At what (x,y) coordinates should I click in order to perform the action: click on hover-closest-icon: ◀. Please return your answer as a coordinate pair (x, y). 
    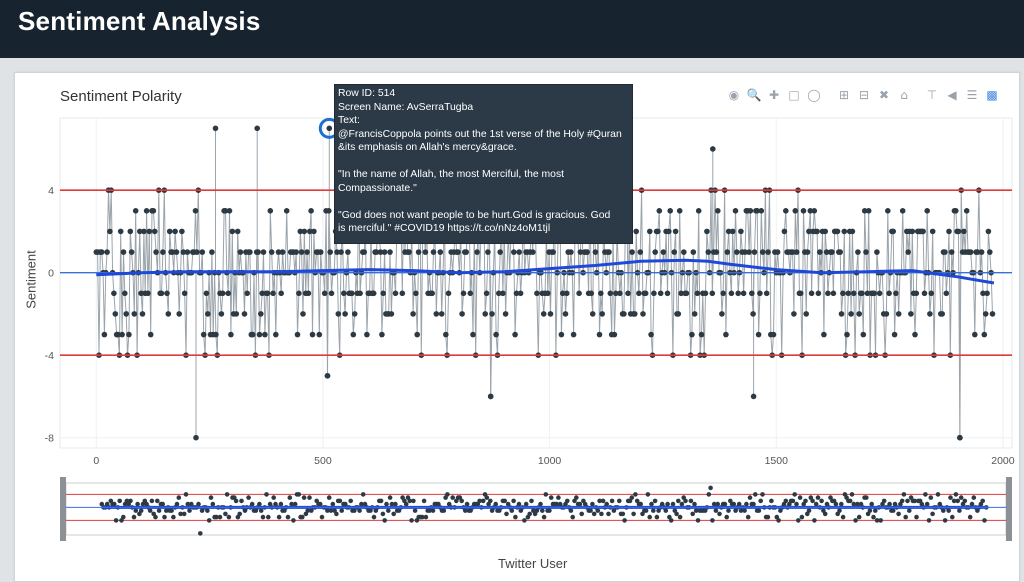
    Looking at the image, I should click on (952, 95).